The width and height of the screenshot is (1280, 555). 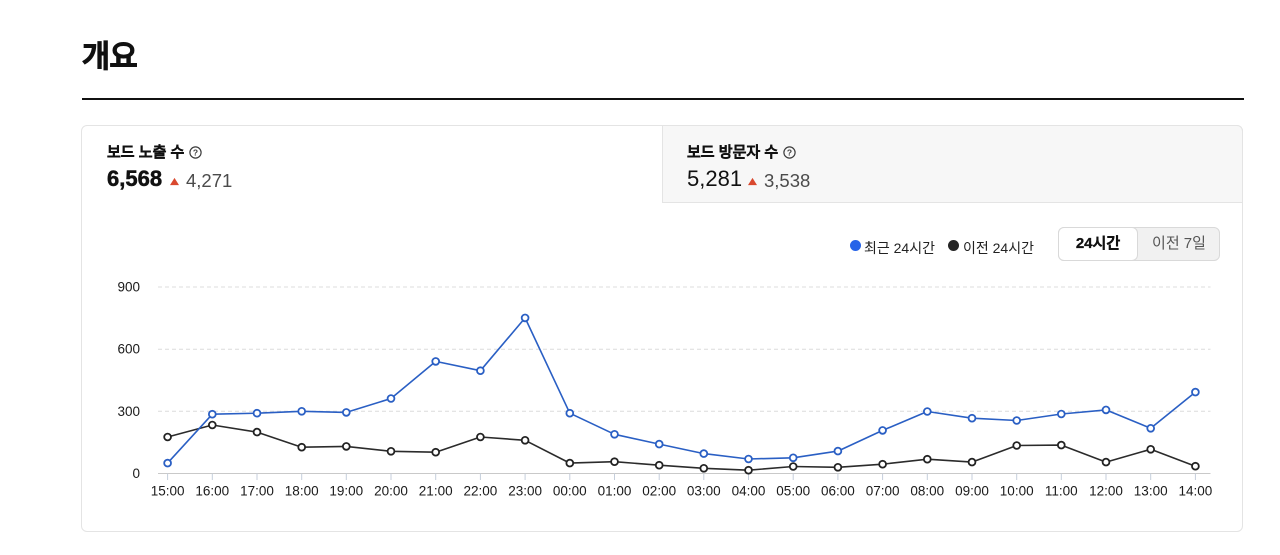 I want to click on svg-text: 20:00, so click(x=391, y=491).